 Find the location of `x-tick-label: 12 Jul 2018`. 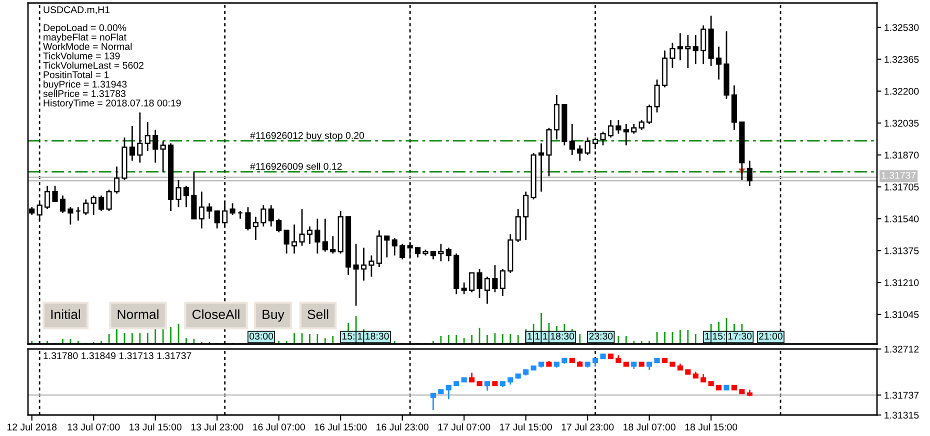

x-tick-label: 12 Jul 2018 is located at coordinates (32, 426).